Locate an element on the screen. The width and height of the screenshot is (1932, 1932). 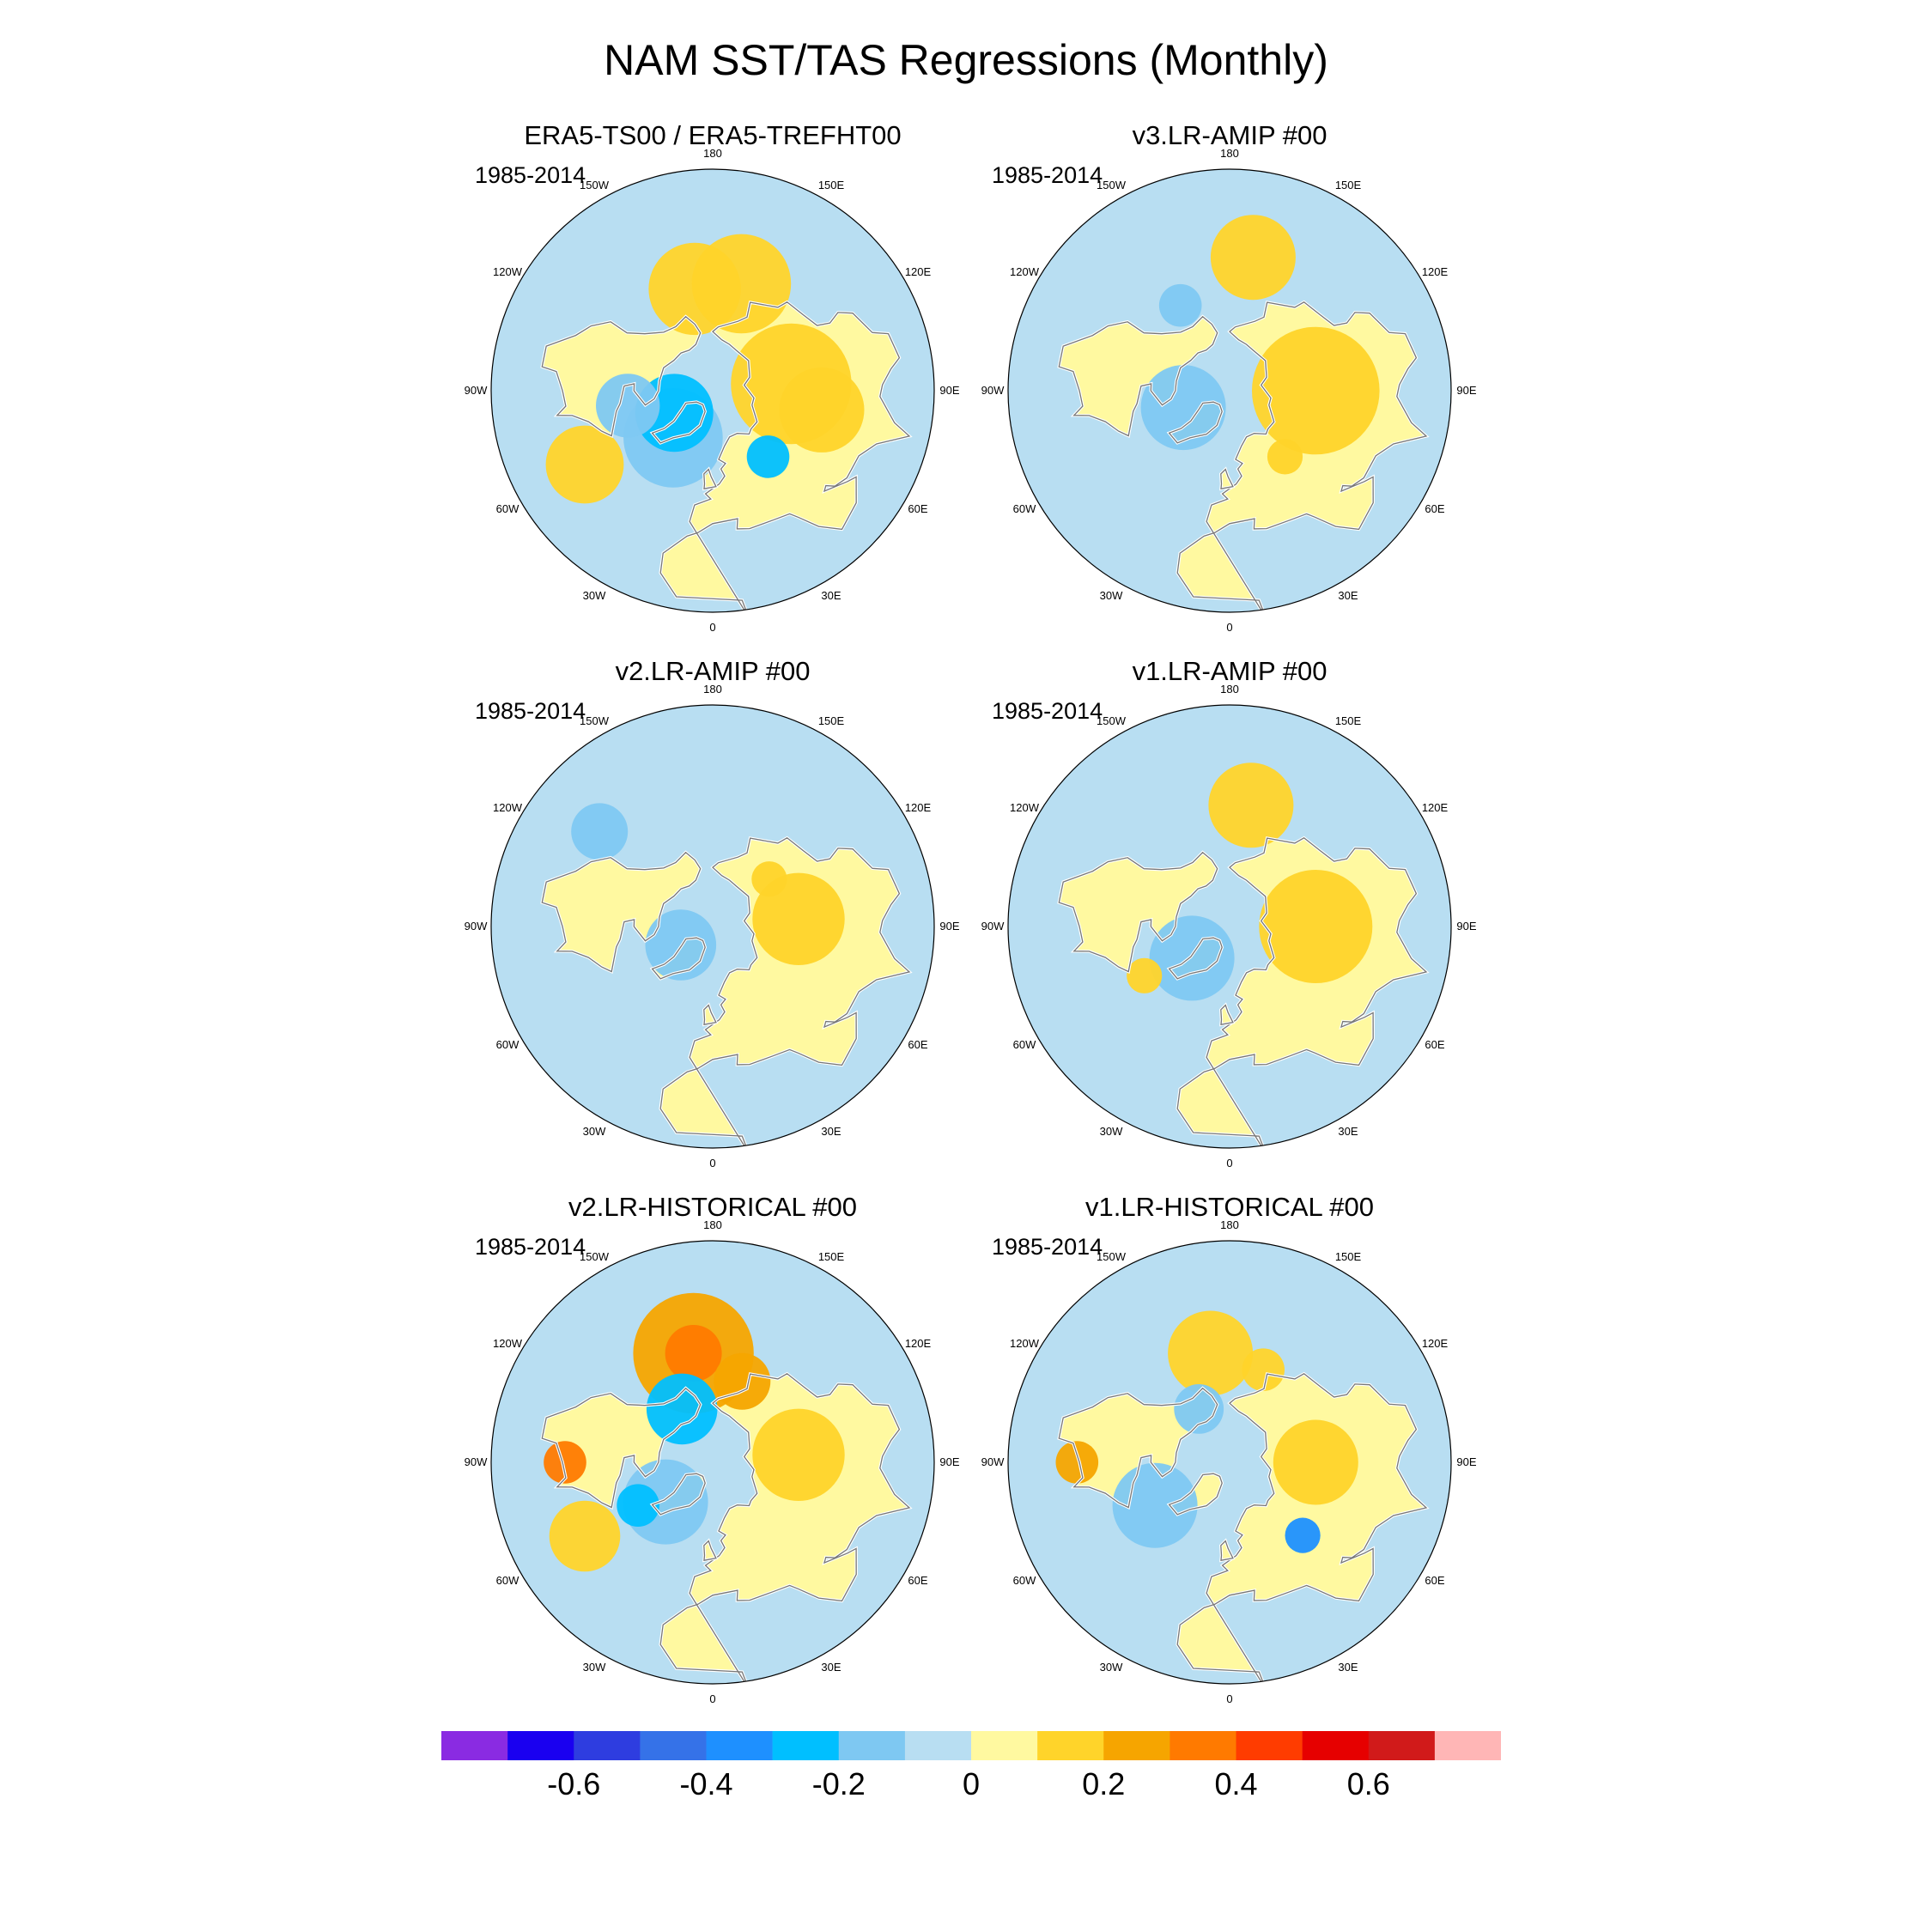
colorbar-tick-label: 0.6 is located at coordinates (1368, 1784).